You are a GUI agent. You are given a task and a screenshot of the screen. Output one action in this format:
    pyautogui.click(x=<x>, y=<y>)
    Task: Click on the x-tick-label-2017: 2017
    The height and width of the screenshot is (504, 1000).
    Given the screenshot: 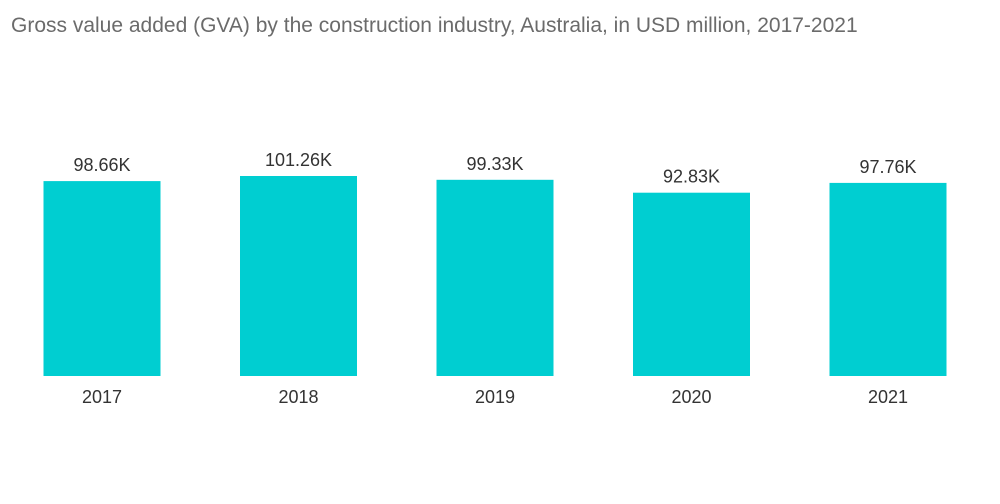 What is the action you would take?
    pyautogui.click(x=102, y=397)
    